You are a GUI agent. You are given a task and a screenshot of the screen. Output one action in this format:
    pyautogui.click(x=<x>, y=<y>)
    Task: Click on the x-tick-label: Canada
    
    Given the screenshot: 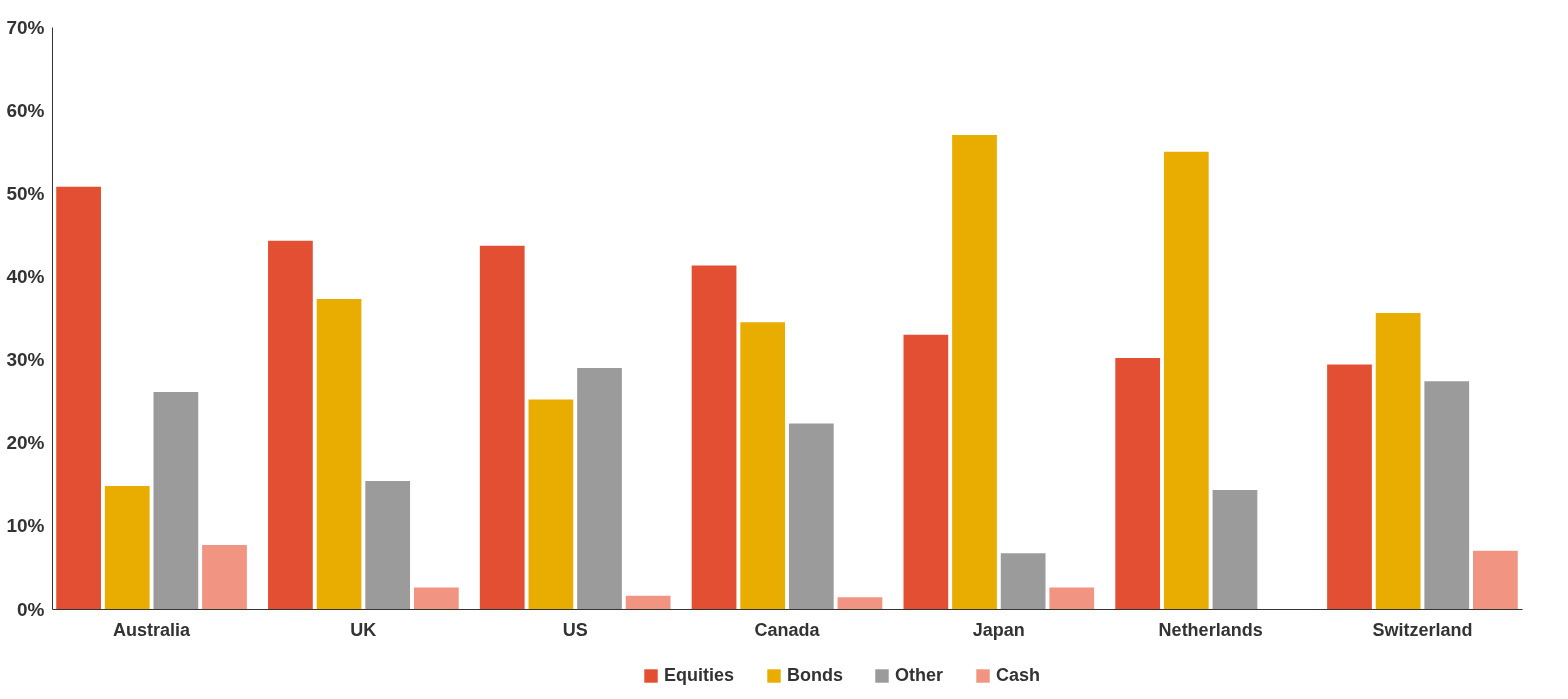 What is the action you would take?
    pyautogui.click(x=787, y=629)
    